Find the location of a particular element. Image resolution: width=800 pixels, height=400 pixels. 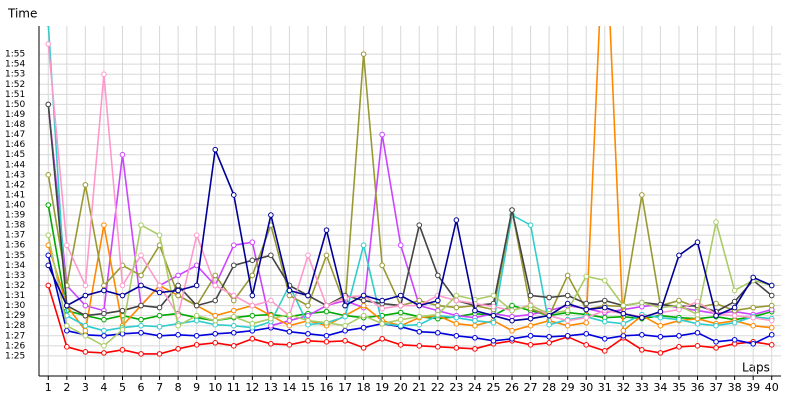

x-tick-label: 31 is located at coordinates (605, 387).